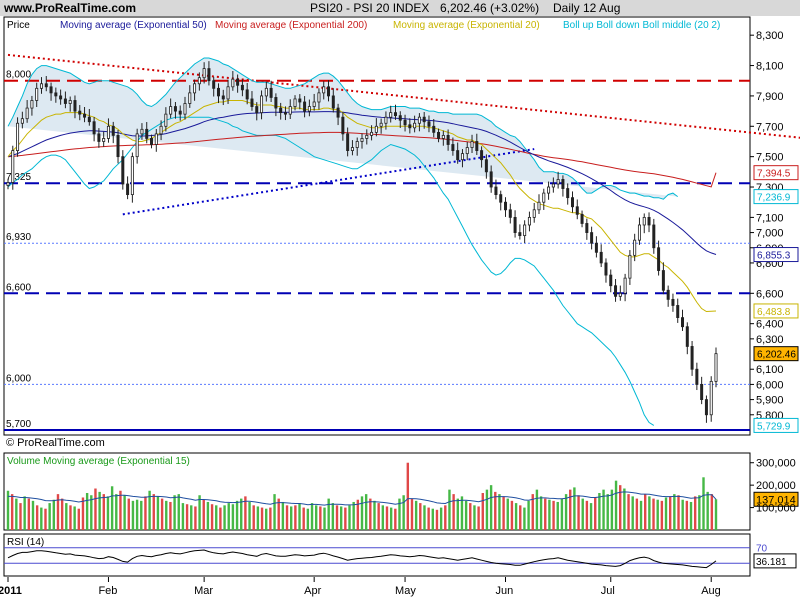  I want to click on level-label: 6,930, so click(18, 237).